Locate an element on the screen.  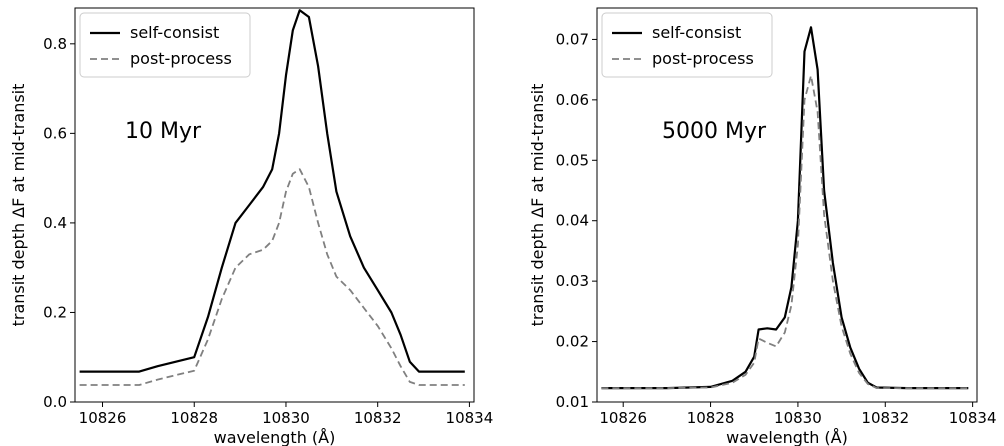
panel-annotation: 10 Myr is located at coordinates (163, 131).